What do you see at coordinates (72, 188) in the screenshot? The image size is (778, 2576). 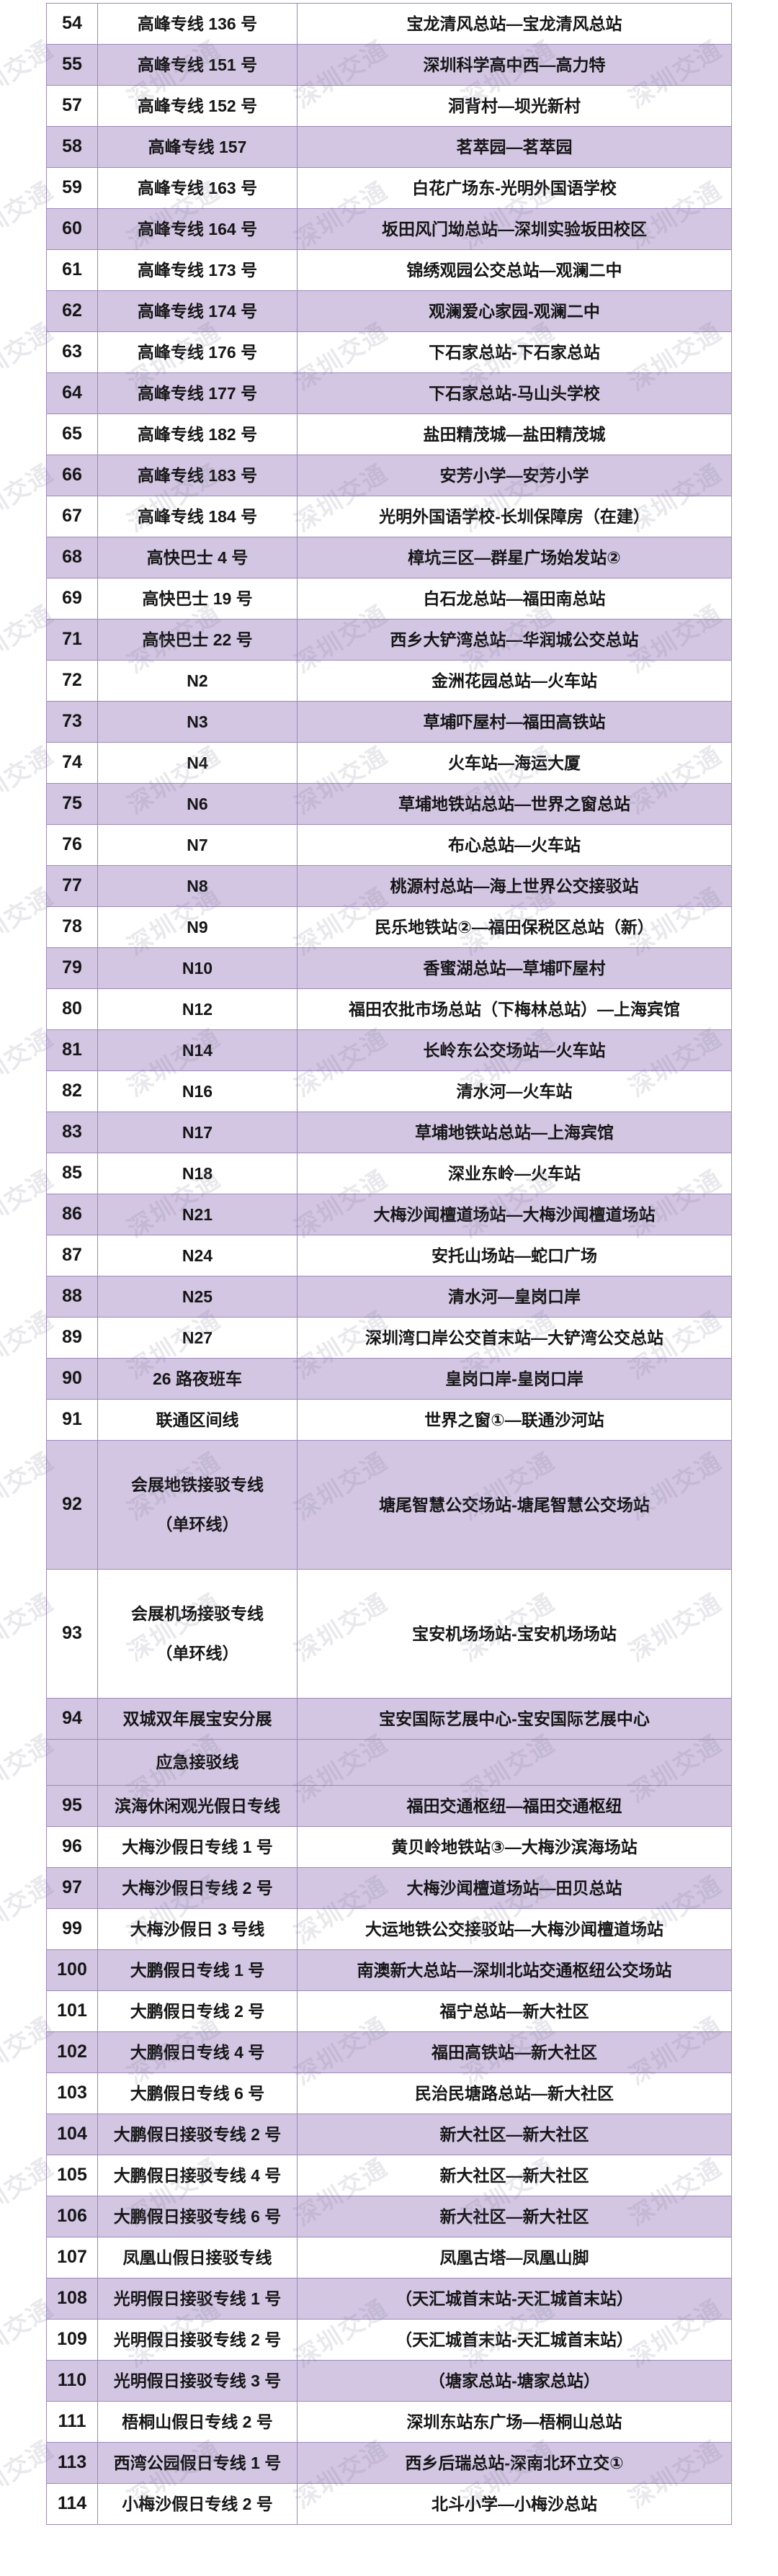 I see `route-number-cell: 59` at bounding box center [72, 188].